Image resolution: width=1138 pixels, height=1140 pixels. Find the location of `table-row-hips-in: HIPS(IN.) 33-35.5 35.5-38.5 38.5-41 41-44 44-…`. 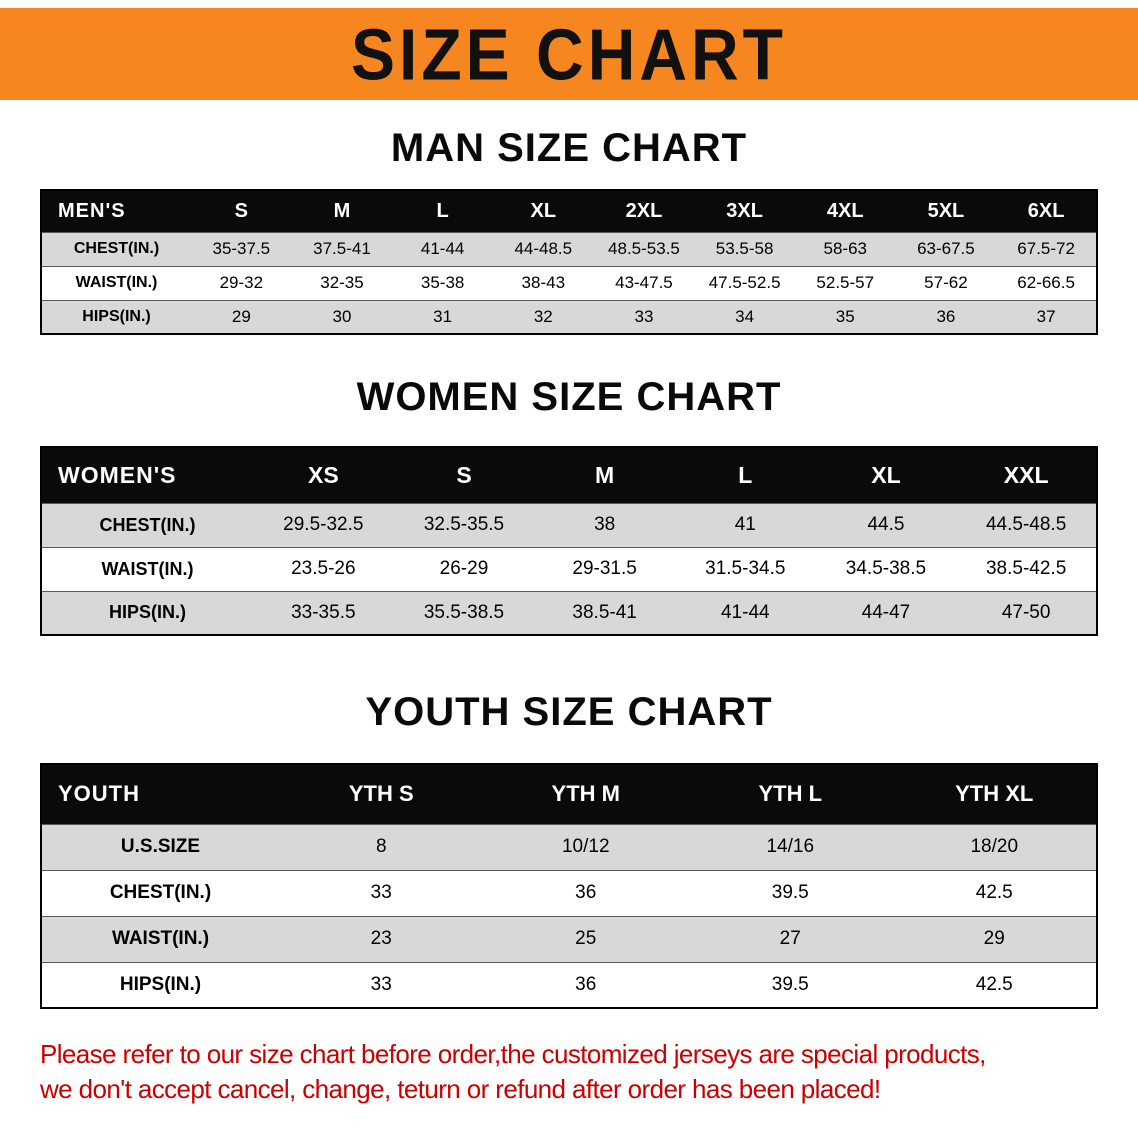

table-row-hips-in: HIPS(IN.) 33-35.5 35.5-38.5 38.5-41 41-44 44-… is located at coordinates (569, 613).